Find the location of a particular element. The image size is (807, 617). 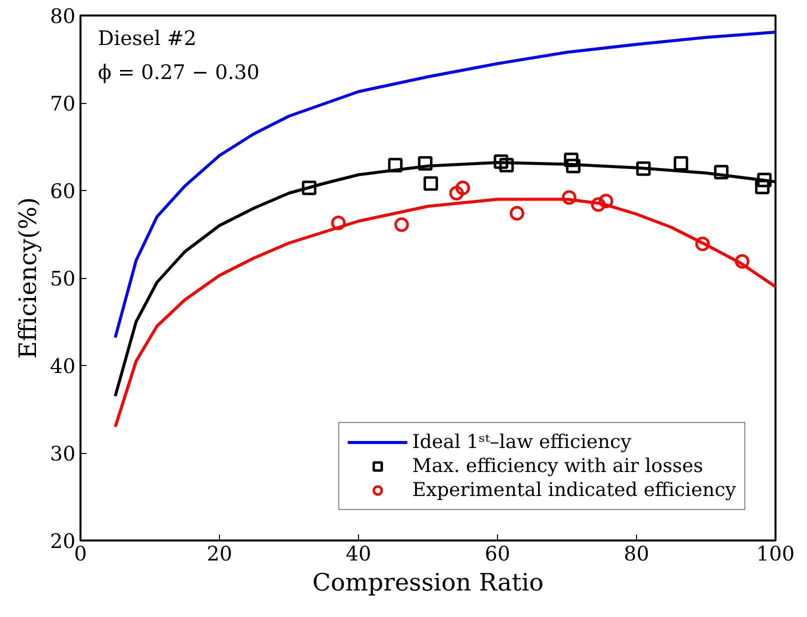

x-tick-label: 40 is located at coordinates (359, 554).